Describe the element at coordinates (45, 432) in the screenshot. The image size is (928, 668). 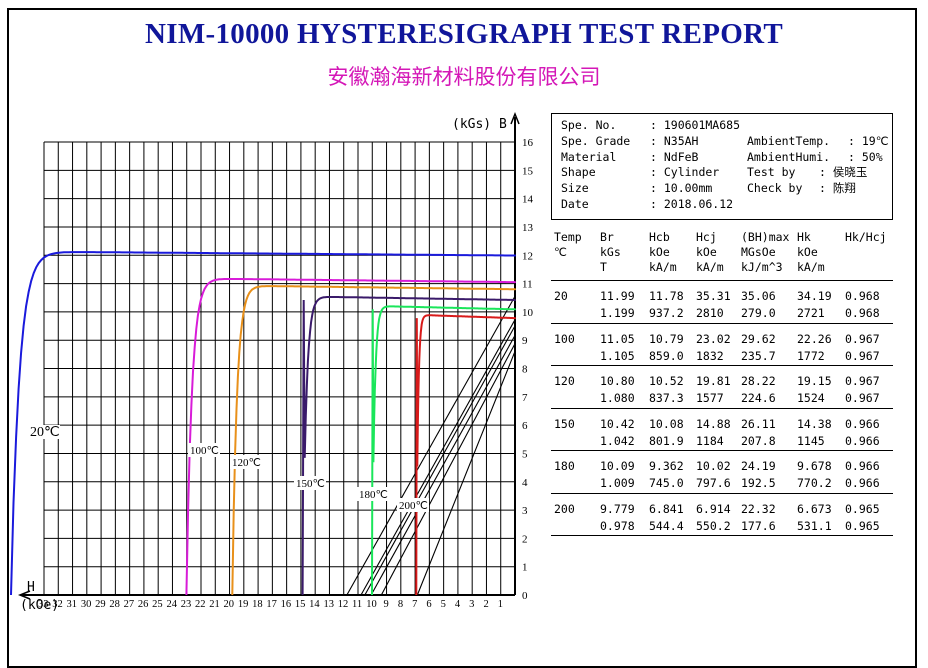
I see `series-label: 20℃` at that location.